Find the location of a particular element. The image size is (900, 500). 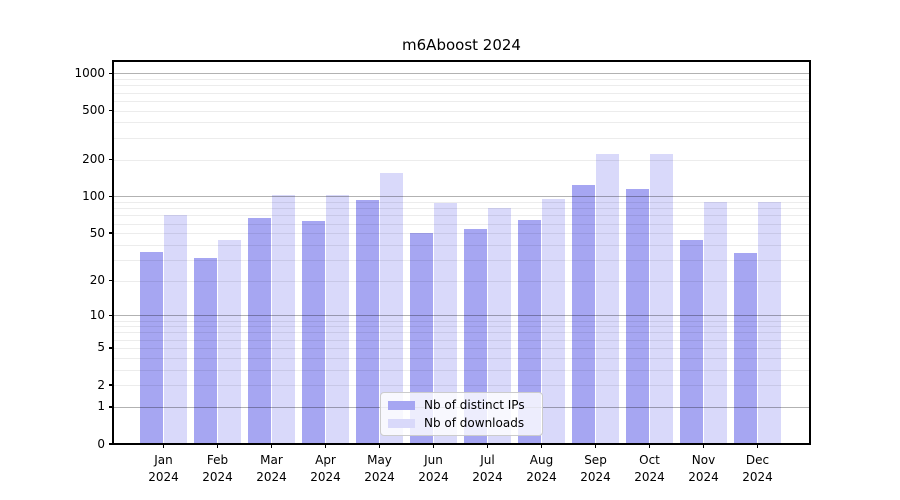

bar-distinct-ips-sep is located at coordinates (584, 314).